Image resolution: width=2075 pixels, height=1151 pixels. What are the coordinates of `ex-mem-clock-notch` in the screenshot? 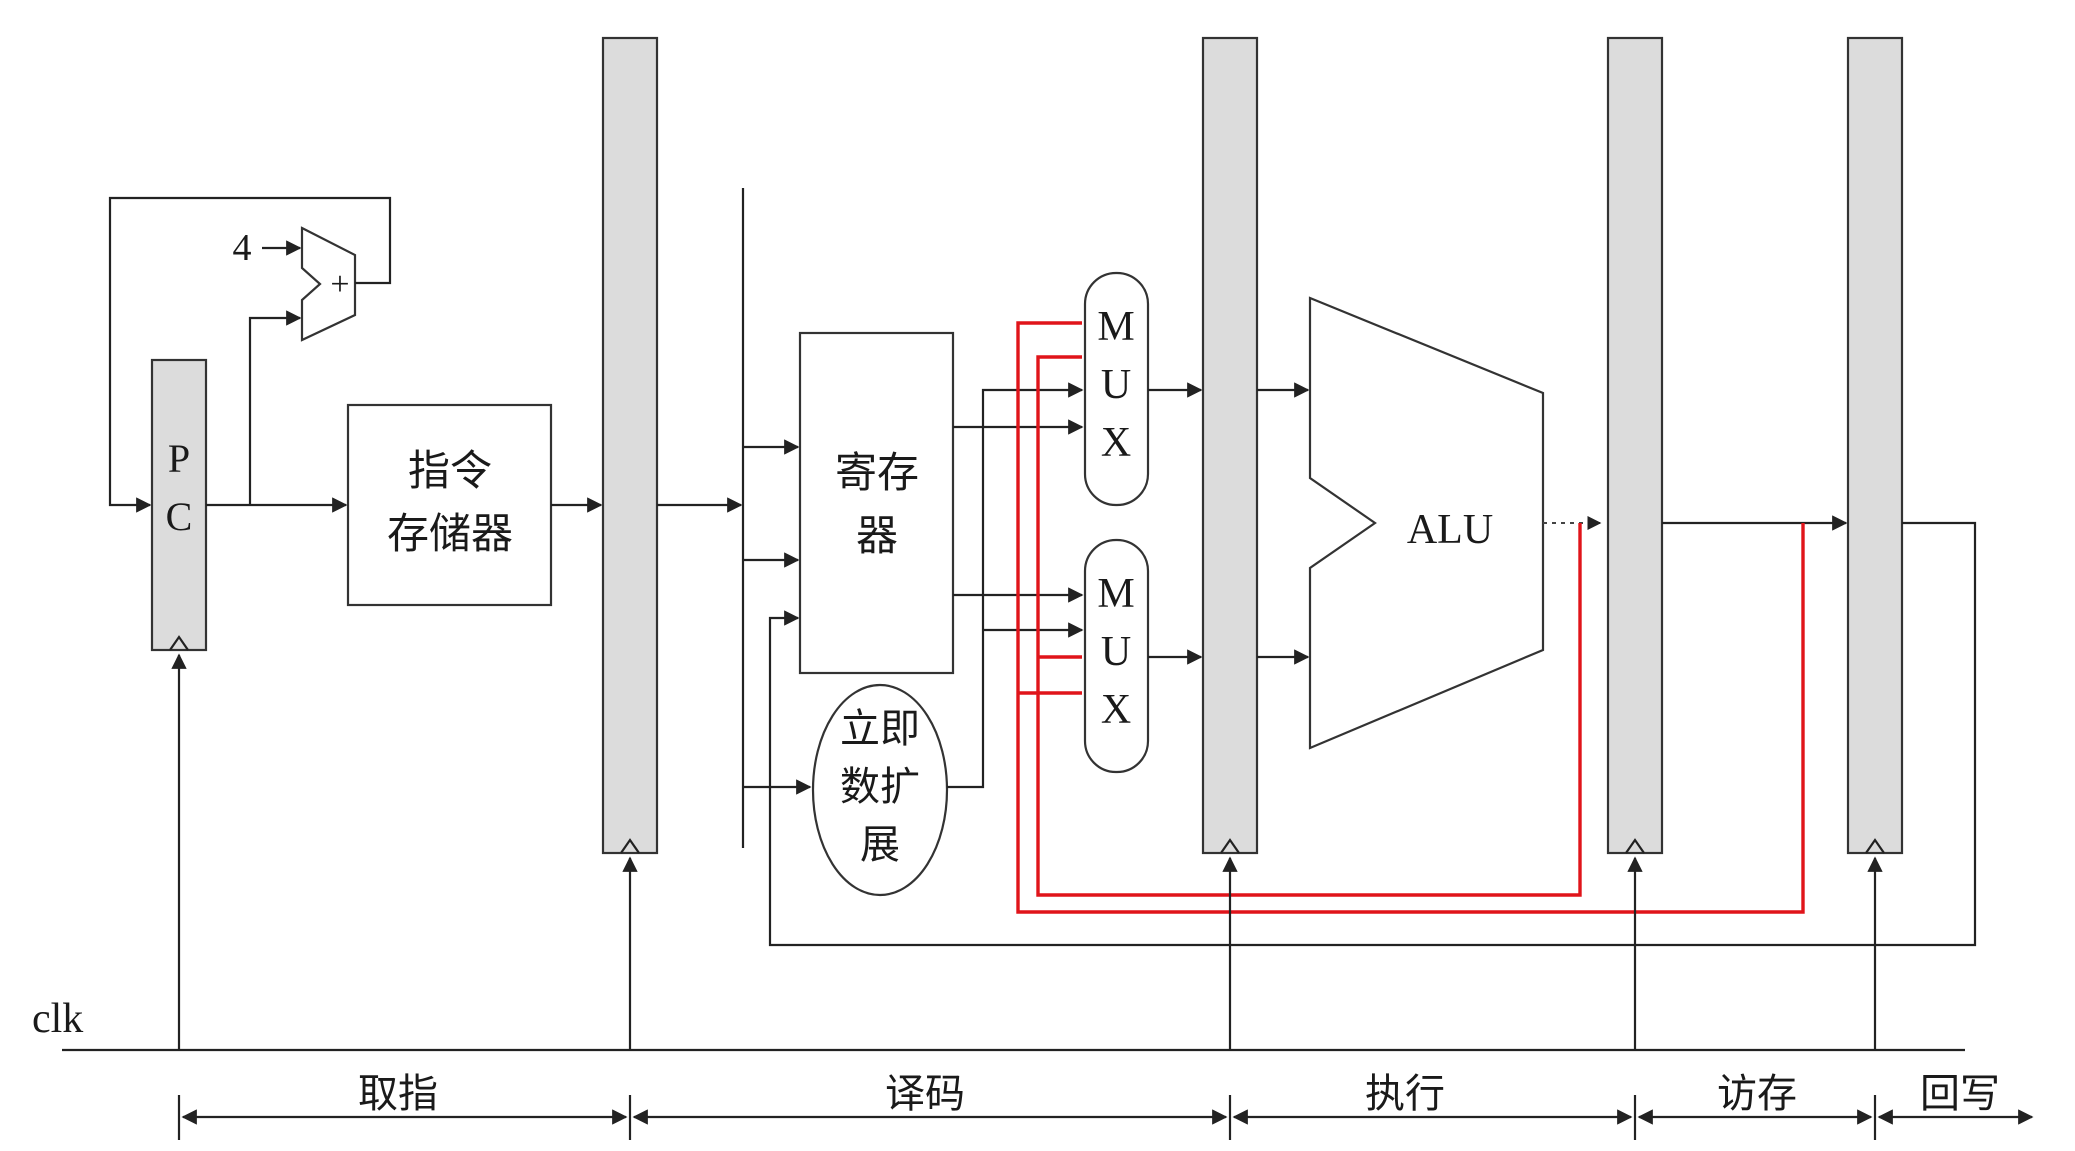 It's located at (1635, 846).